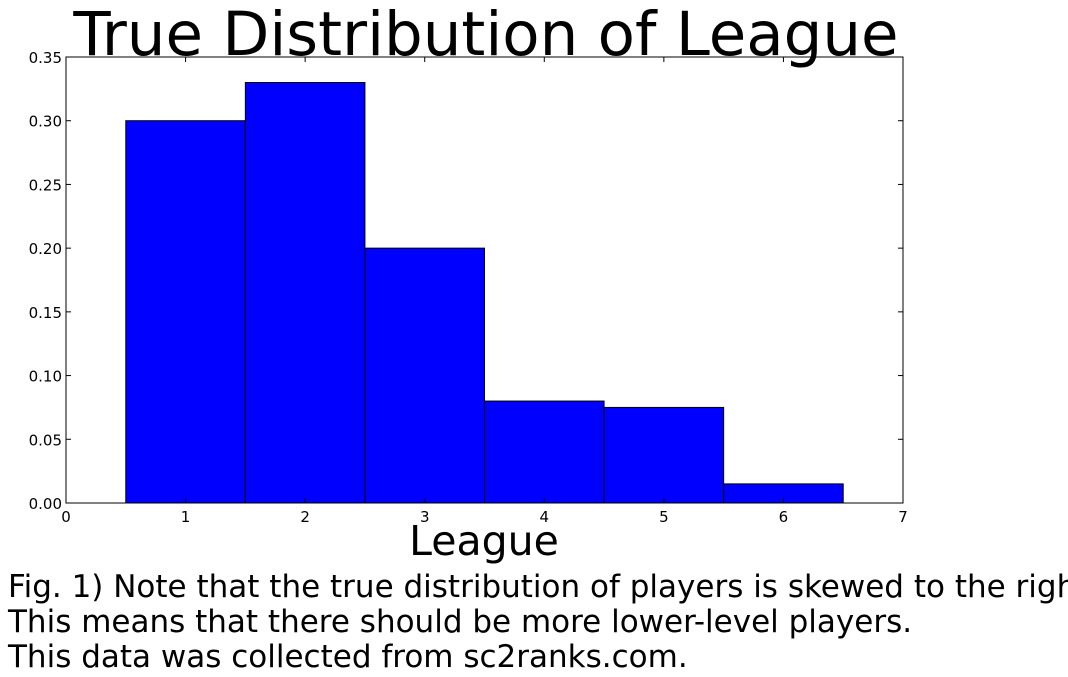 The height and width of the screenshot is (677, 1068). I want to click on x-tick-label: 7, so click(903, 517).